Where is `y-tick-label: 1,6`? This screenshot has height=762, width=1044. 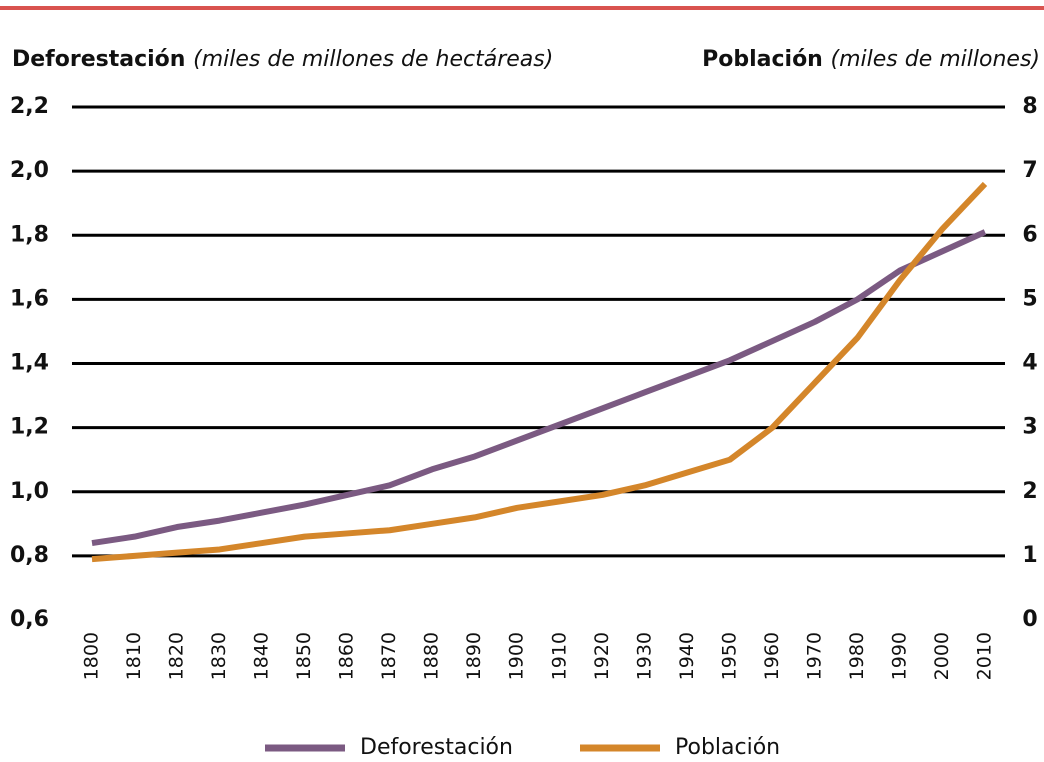
y-tick-label: 1,6 is located at coordinates (29, 298).